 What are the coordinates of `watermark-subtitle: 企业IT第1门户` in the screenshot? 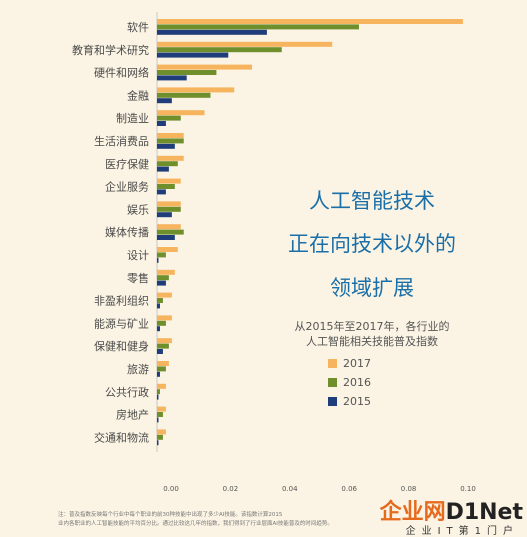 It's located at (462, 531).